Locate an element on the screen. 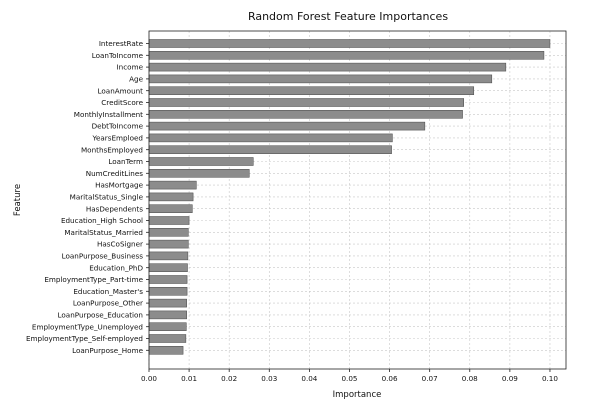  category-label: EmploymentType_Unemployed is located at coordinates (87, 326).